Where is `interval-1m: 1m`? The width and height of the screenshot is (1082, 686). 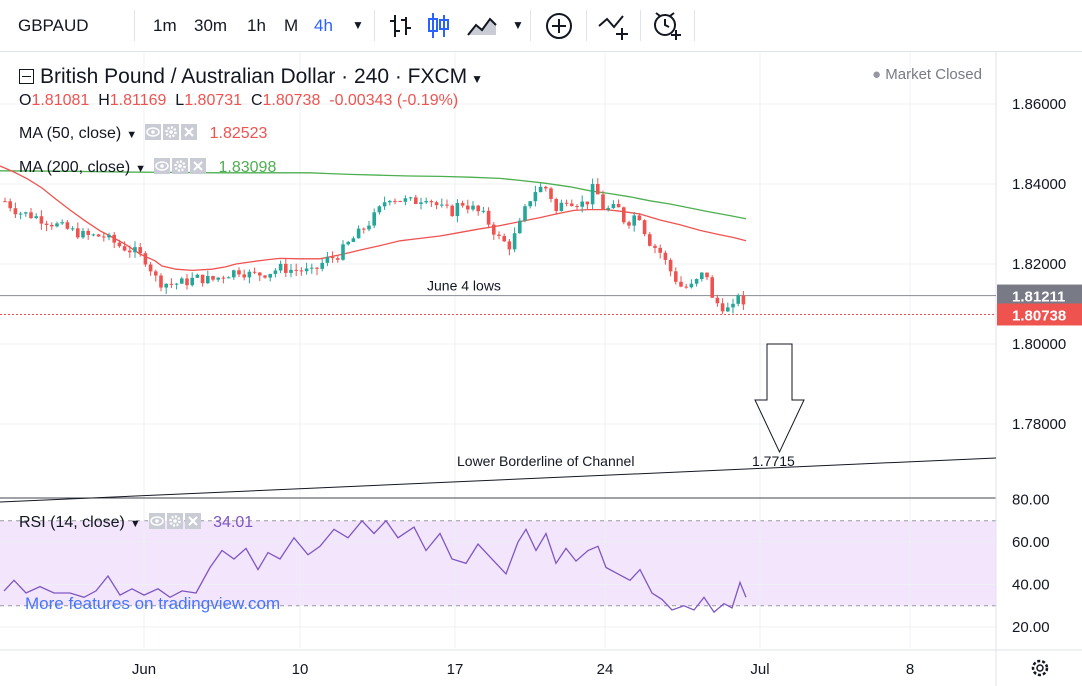
interval-1m: 1m is located at coordinates (165, 25).